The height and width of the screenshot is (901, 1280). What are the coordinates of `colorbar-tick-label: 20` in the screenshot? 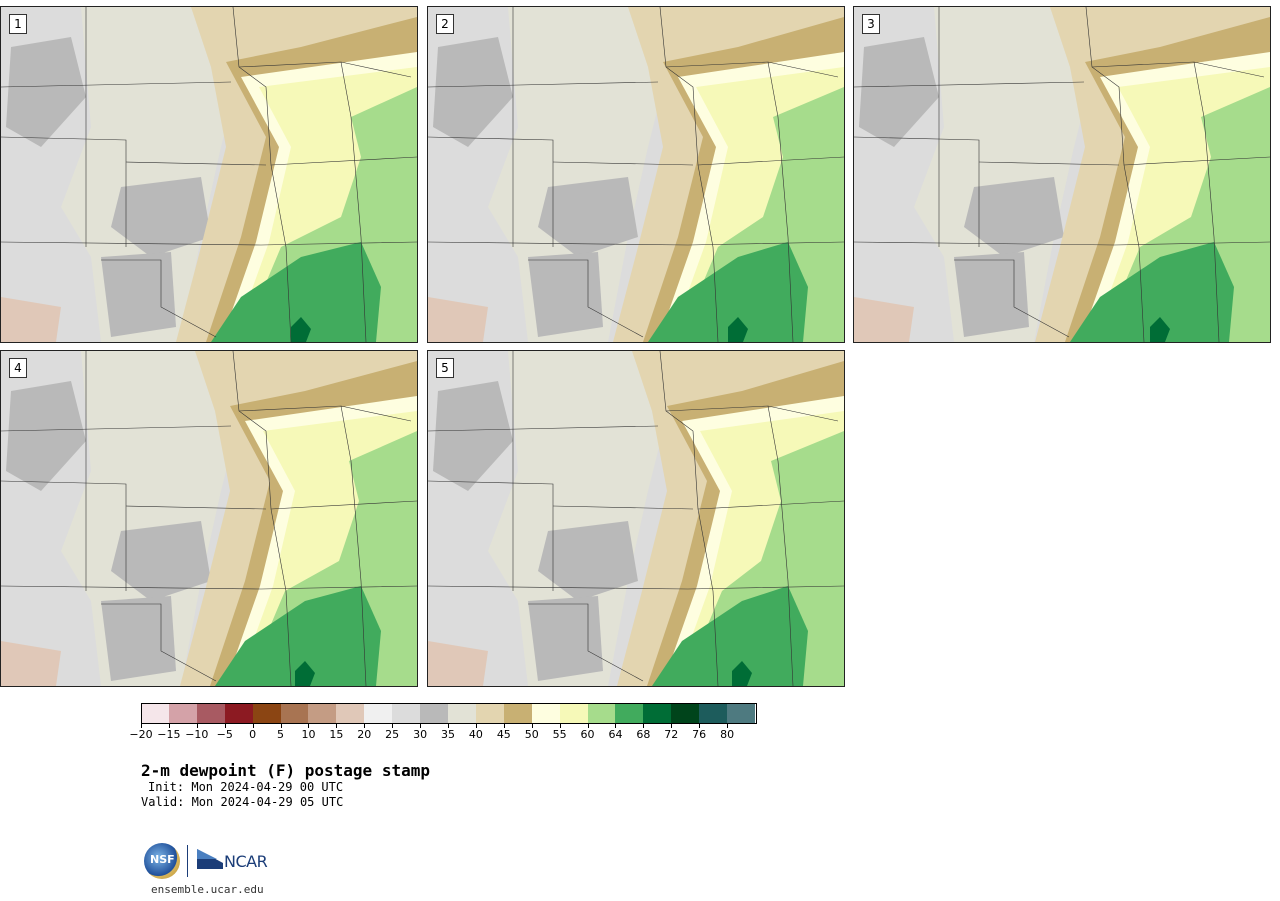 It's located at (364, 734).